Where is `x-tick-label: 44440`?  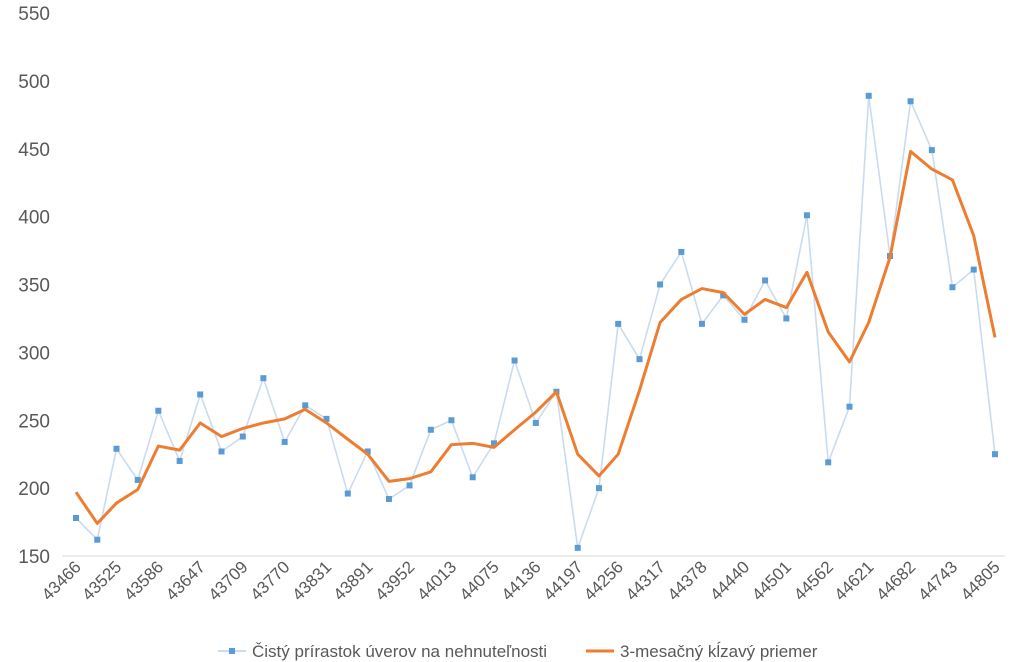
x-tick-label: 44440 is located at coordinates (729, 580).